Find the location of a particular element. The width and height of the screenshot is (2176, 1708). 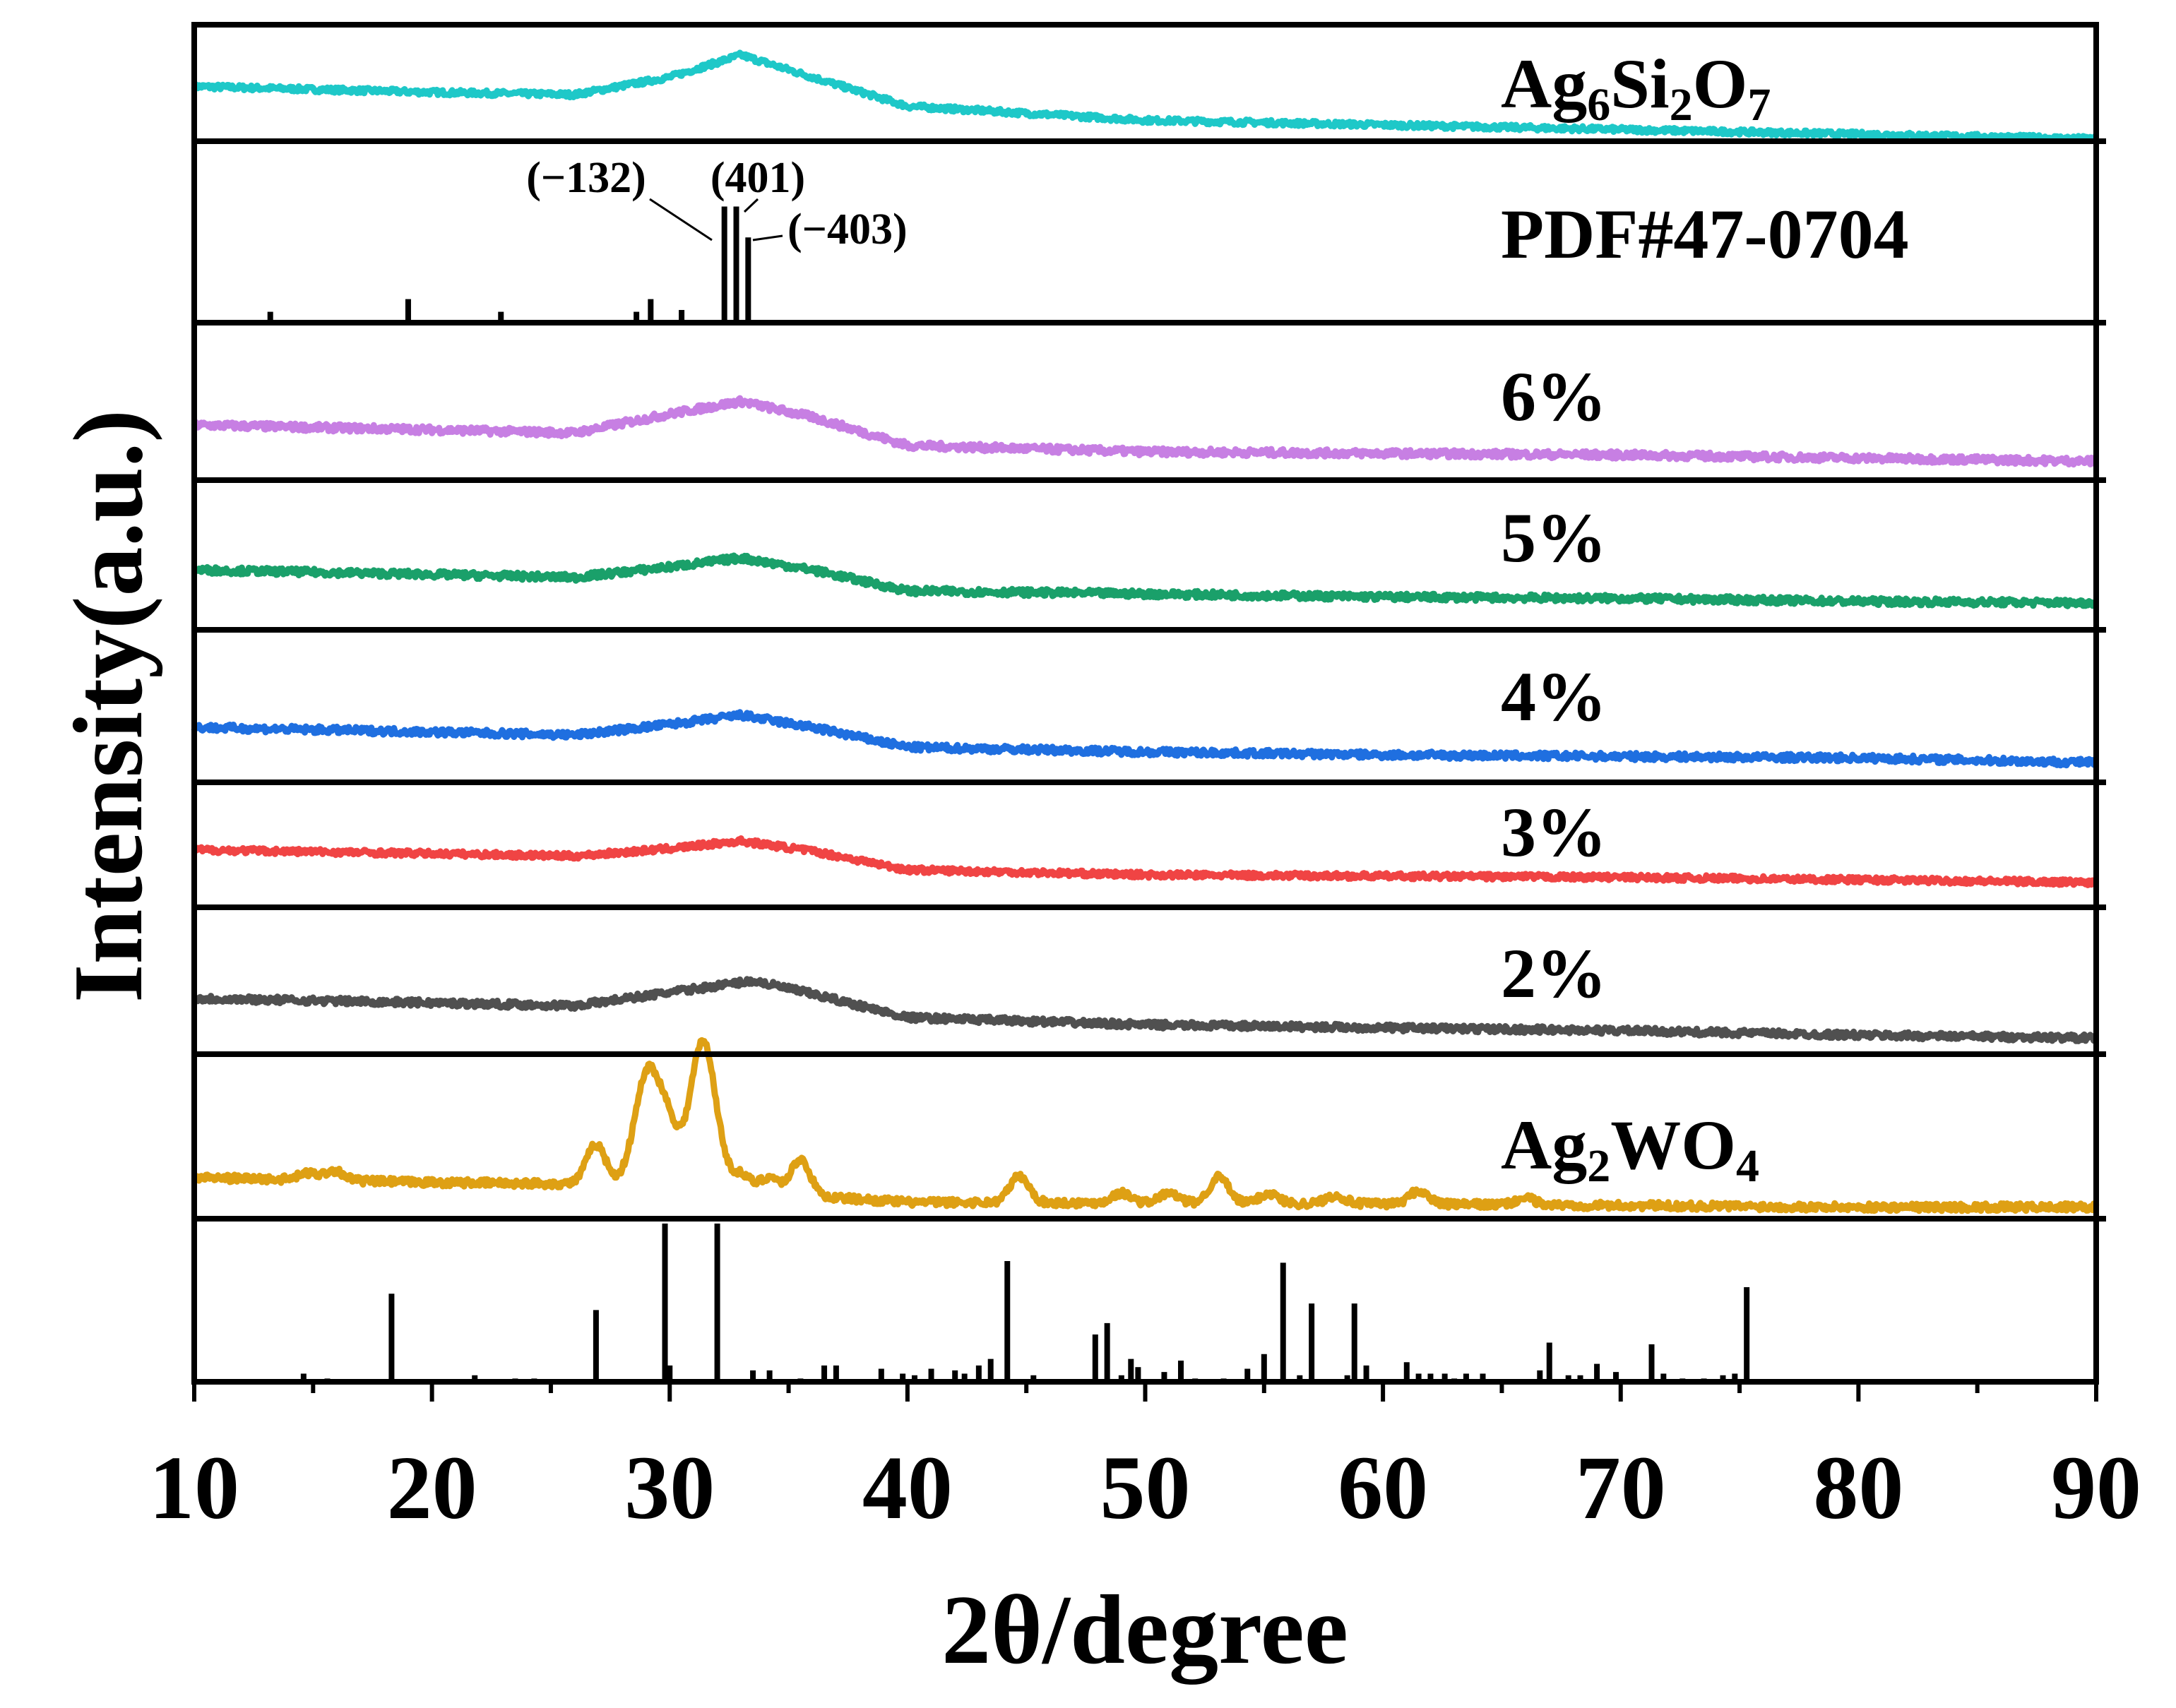

peak-annotation-0: (−132) is located at coordinates (586, 178).